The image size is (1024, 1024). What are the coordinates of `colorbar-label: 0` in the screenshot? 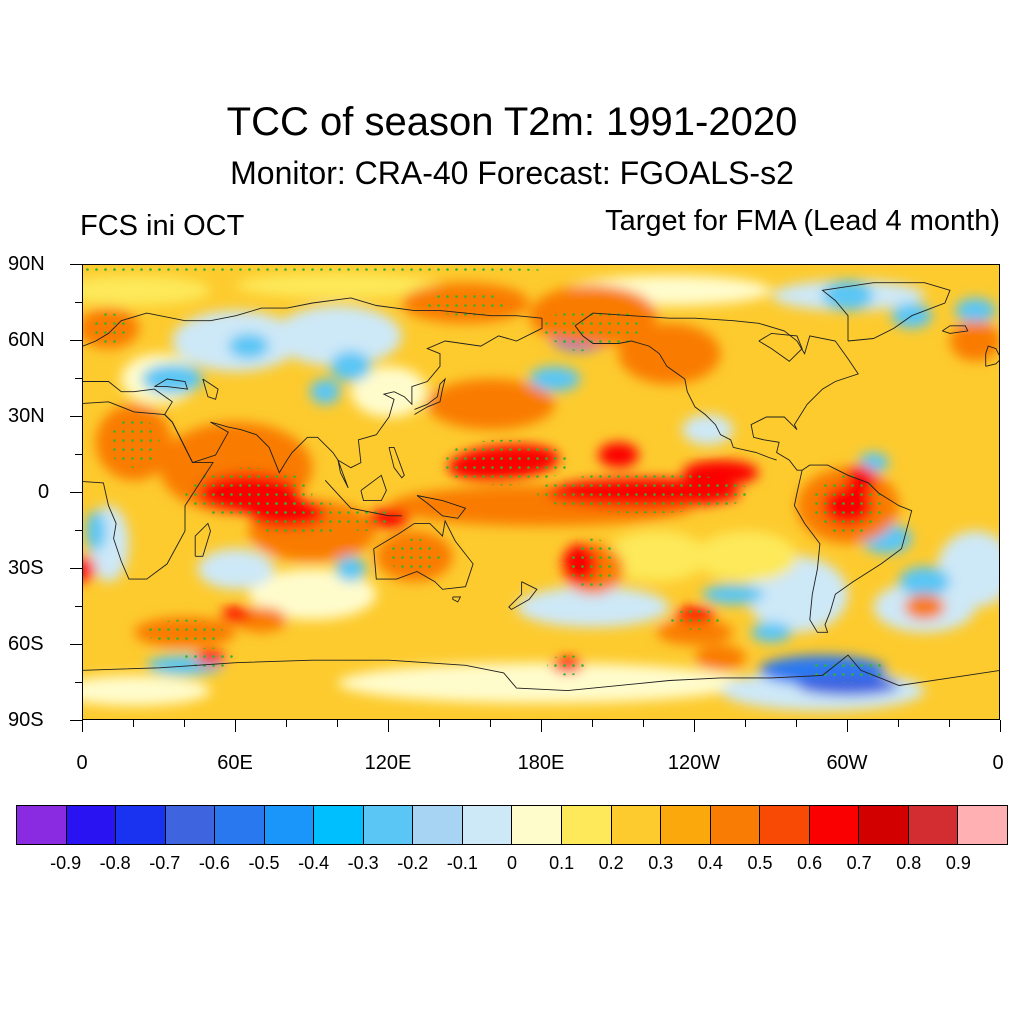 It's located at (512, 863).